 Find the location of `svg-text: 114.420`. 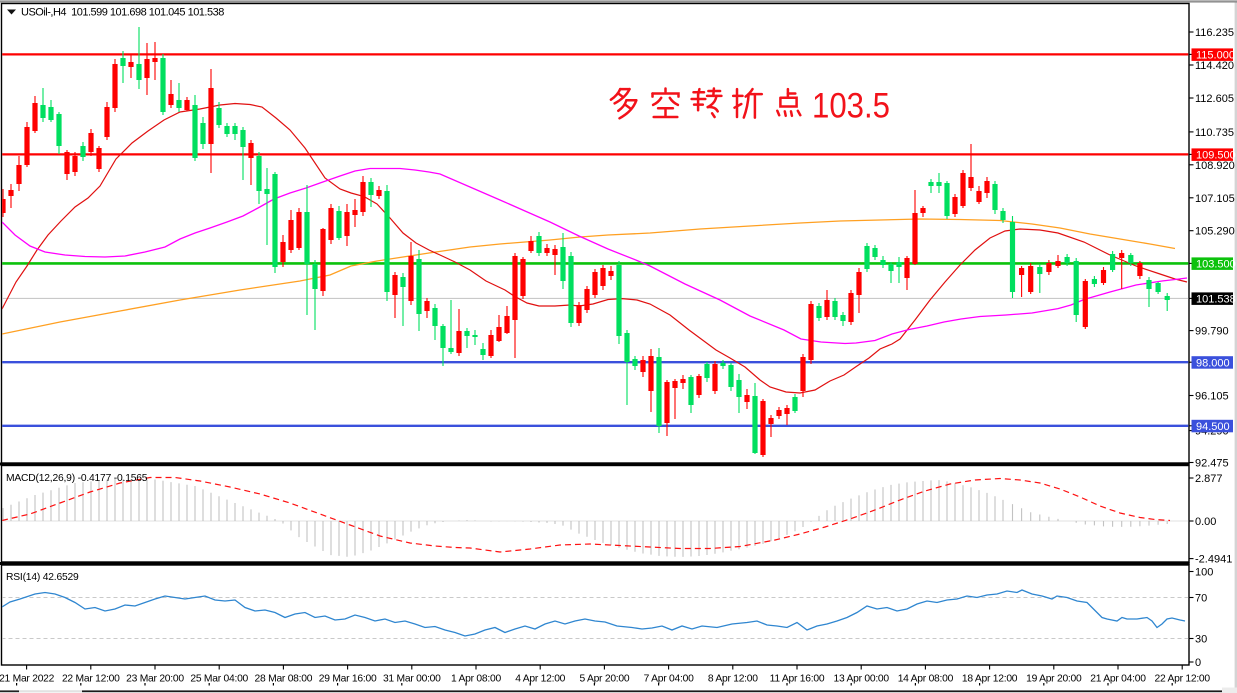

svg-text: 114.420 is located at coordinates (1214, 66).